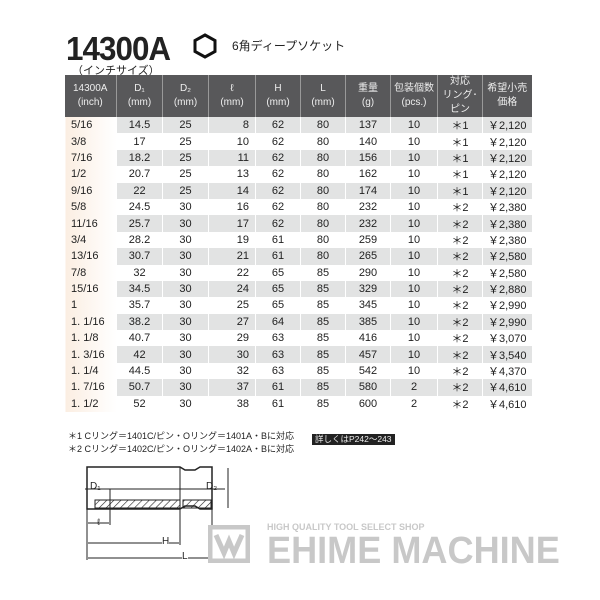 Image resolution: width=600 pixels, height=600 pixels. I want to click on column-header: H (mm), so click(278, 96).